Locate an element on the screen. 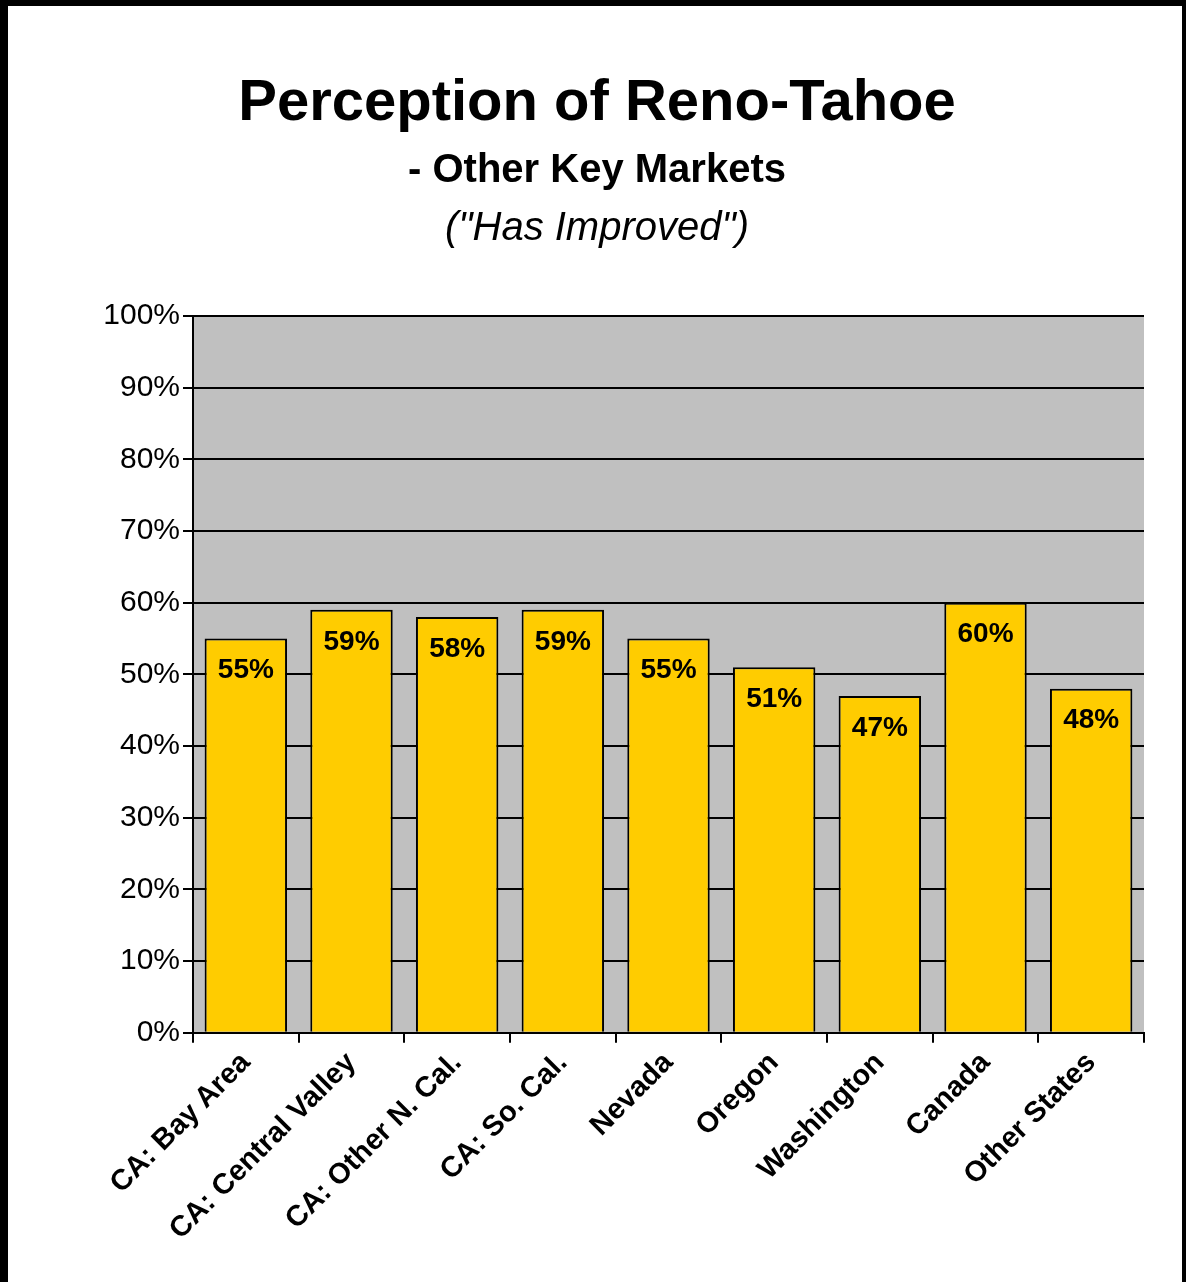 This screenshot has height=1282, width=1194. y-tick-label: 80% is located at coordinates (149, 457).